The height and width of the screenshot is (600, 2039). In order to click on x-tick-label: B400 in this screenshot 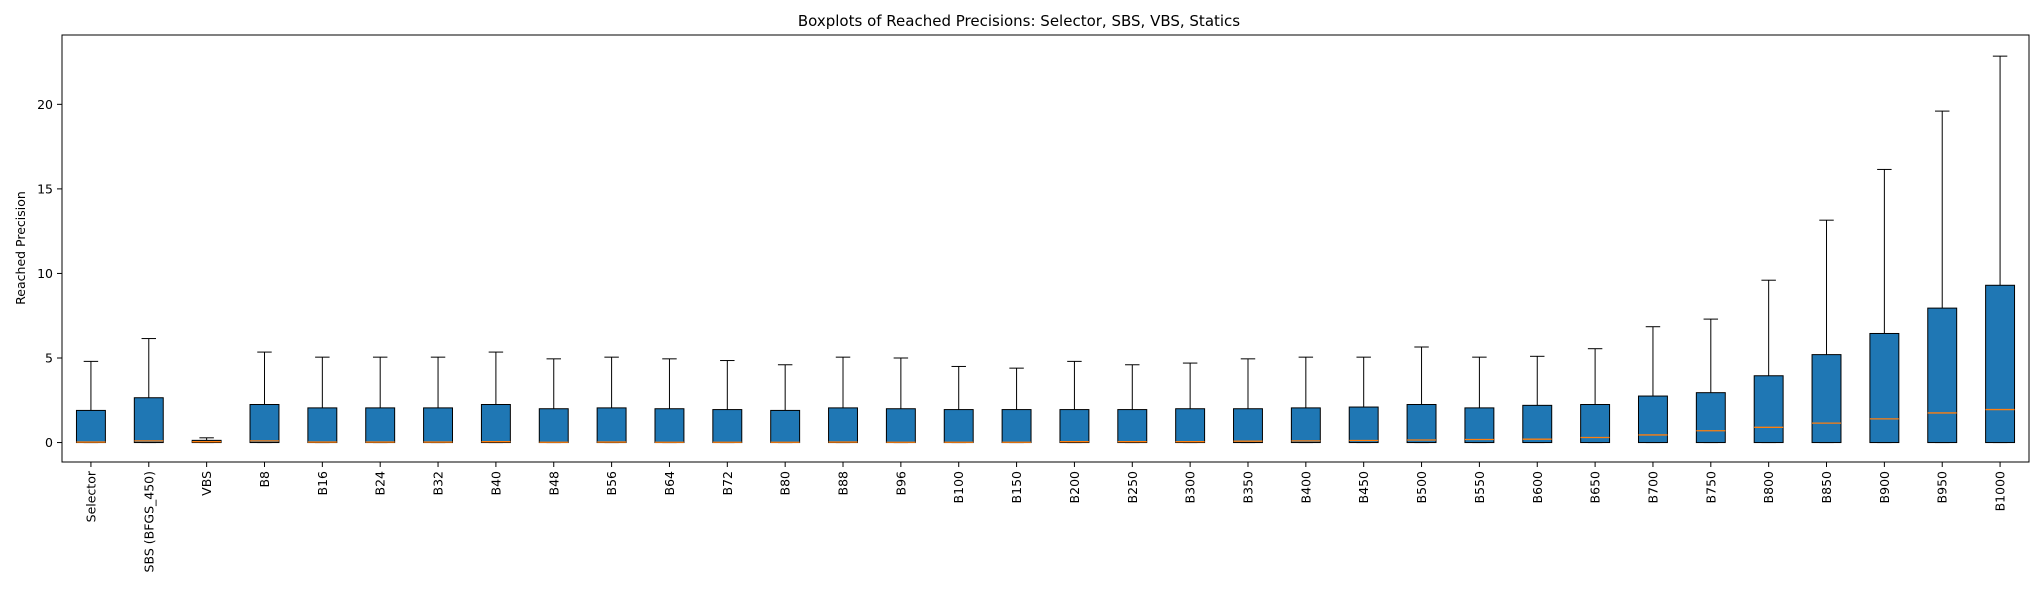, I will do `click(1305, 487)`.